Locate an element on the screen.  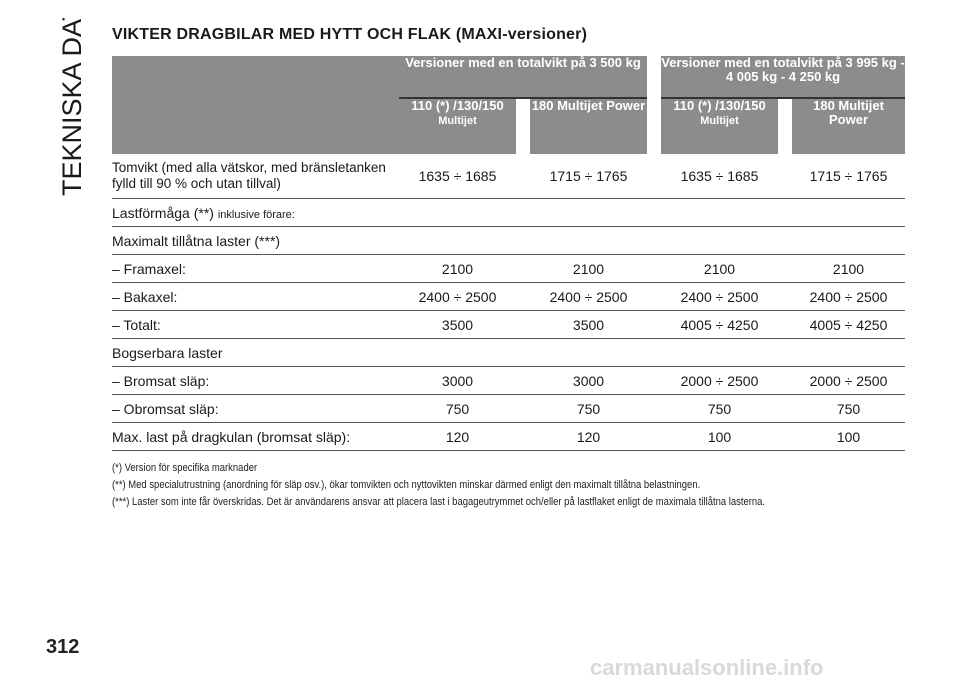
engine-header-3: 110 (*) /130/150 Multijet is located at coordinates (719, 126).